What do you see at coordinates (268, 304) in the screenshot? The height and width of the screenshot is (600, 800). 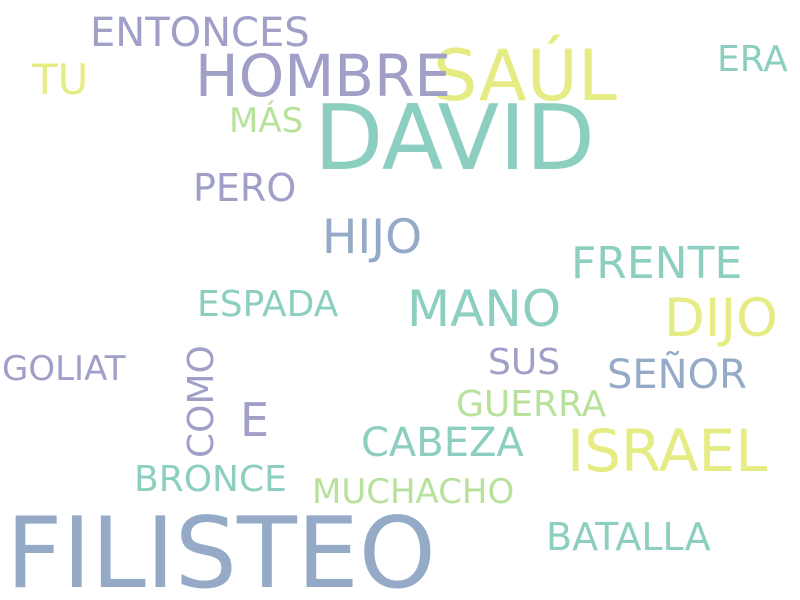 I see `word-espada: ESPADA` at bounding box center [268, 304].